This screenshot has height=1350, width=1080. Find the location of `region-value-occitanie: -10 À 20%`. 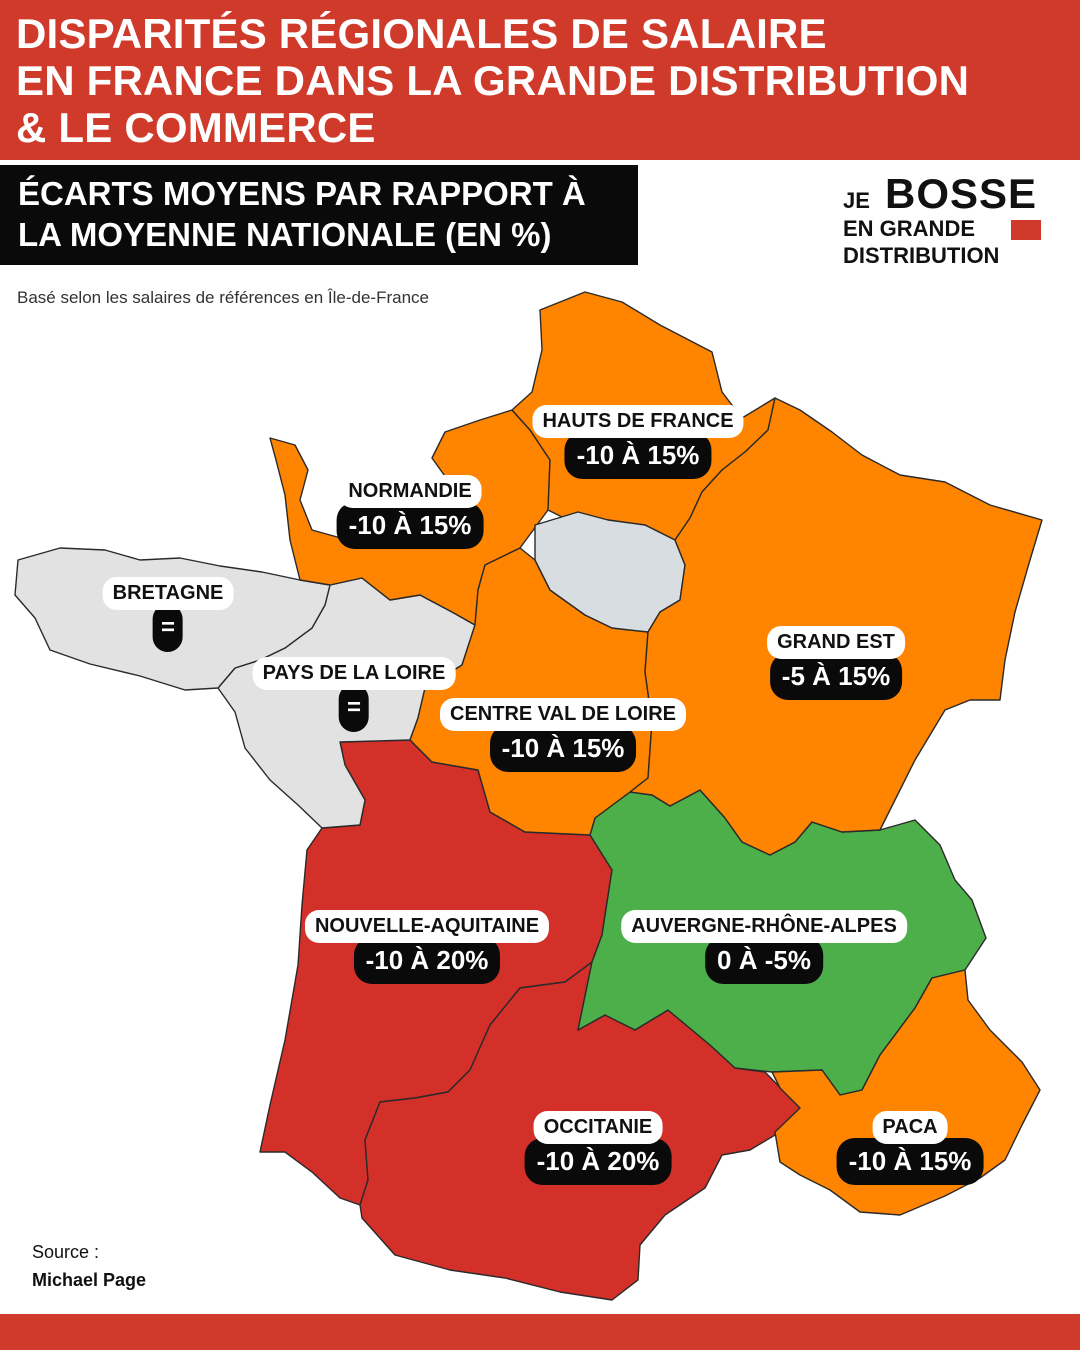

region-value-occitanie: -10 À 20% is located at coordinates (598, 1161).